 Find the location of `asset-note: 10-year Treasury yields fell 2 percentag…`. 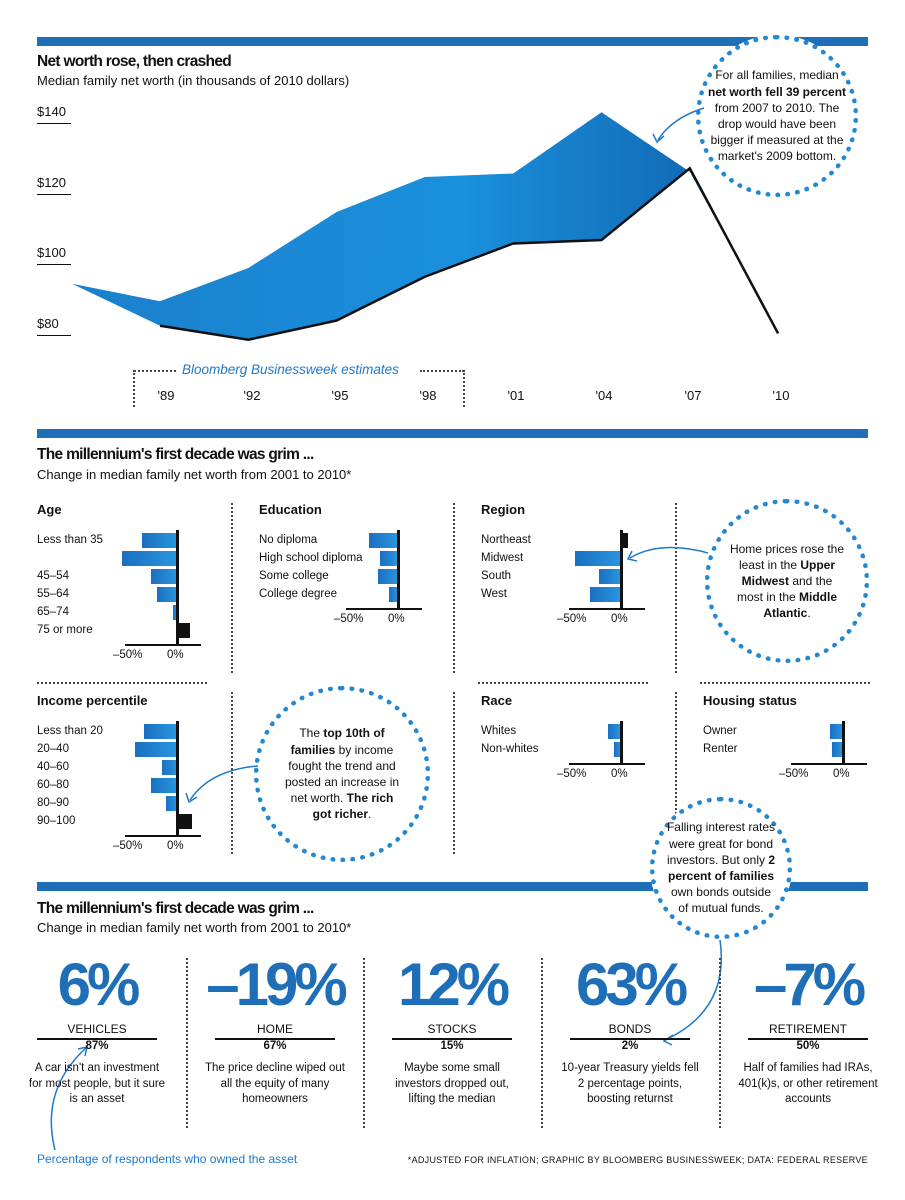

asset-note: 10-year Treasury yields fell 2 percentag… is located at coordinates (630, 1084).